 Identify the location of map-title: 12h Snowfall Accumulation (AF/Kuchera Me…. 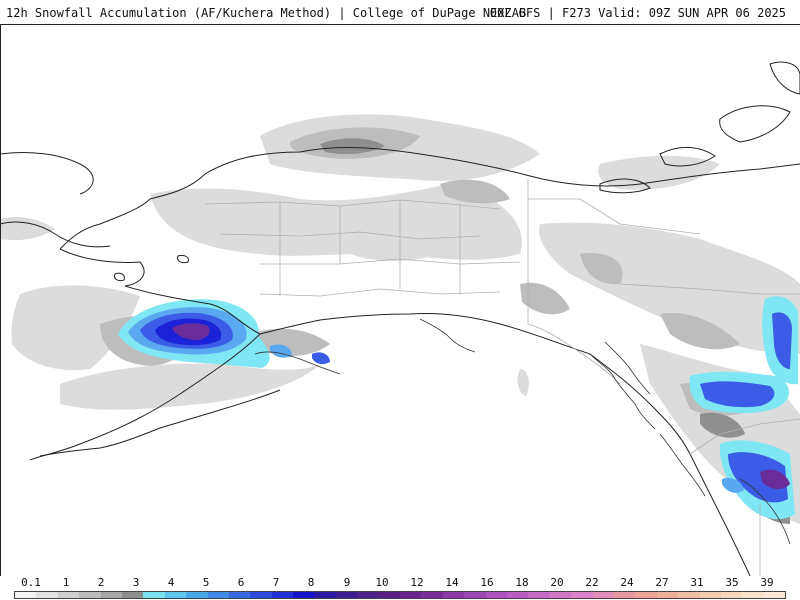
(266, 13).